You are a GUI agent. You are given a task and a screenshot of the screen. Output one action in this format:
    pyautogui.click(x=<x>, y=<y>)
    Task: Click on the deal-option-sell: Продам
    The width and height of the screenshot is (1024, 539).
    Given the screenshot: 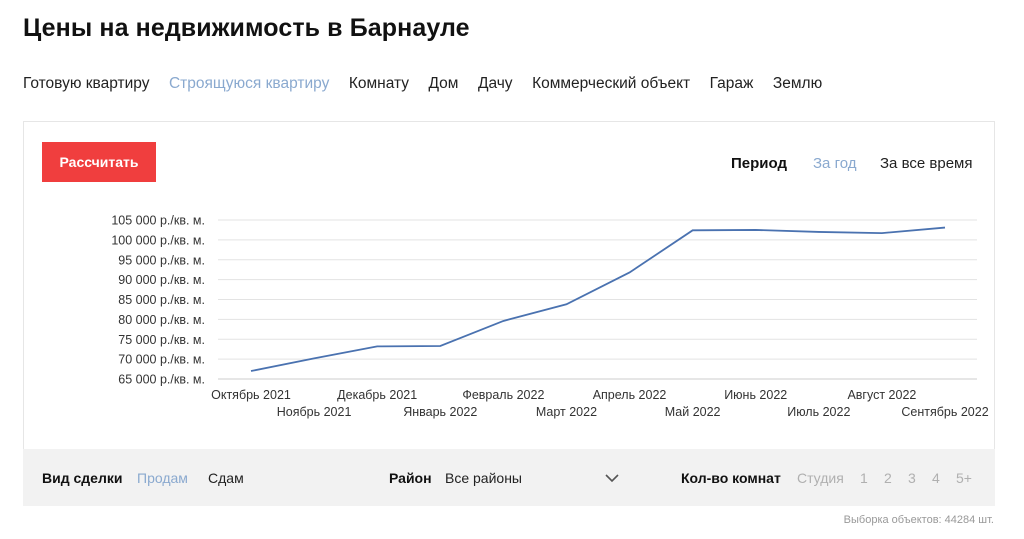 What is the action you would take?
    pyautogui.click(x=162, y=478)
    